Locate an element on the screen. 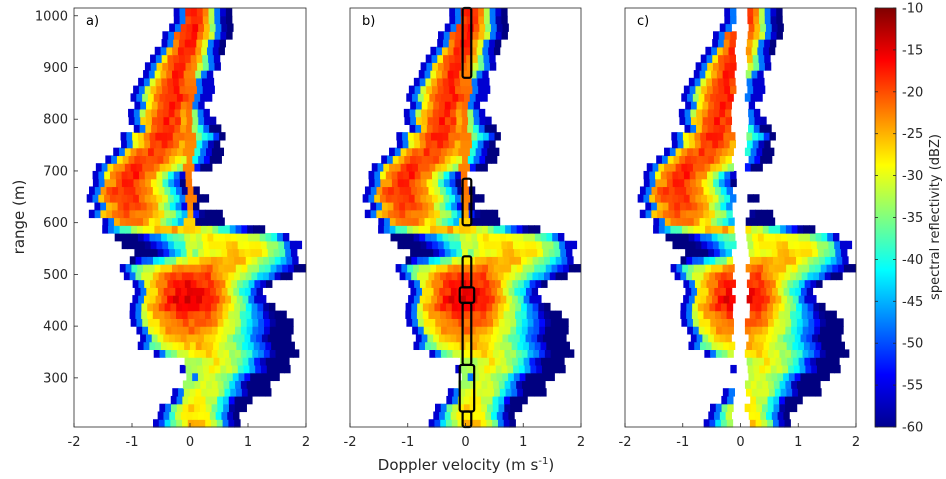  y-axis-title: range (m) is located at coordinates (19, 217).